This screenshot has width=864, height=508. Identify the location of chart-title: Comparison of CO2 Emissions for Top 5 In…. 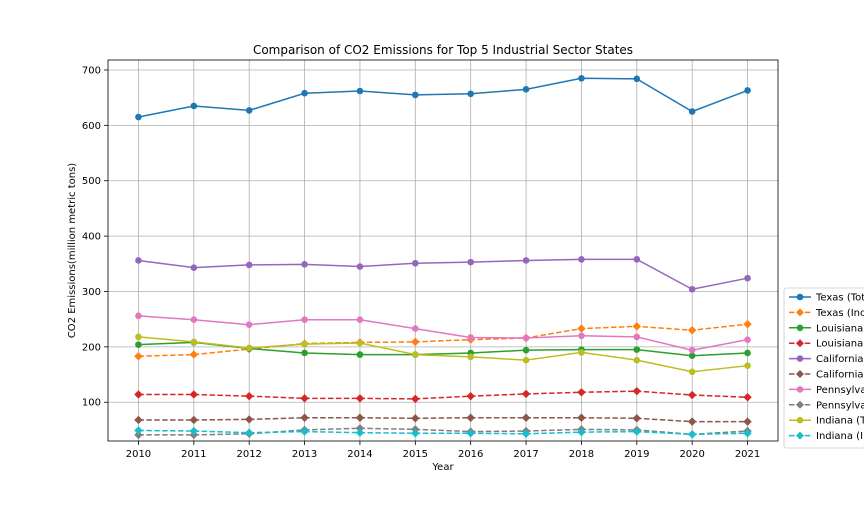
(443, 50).